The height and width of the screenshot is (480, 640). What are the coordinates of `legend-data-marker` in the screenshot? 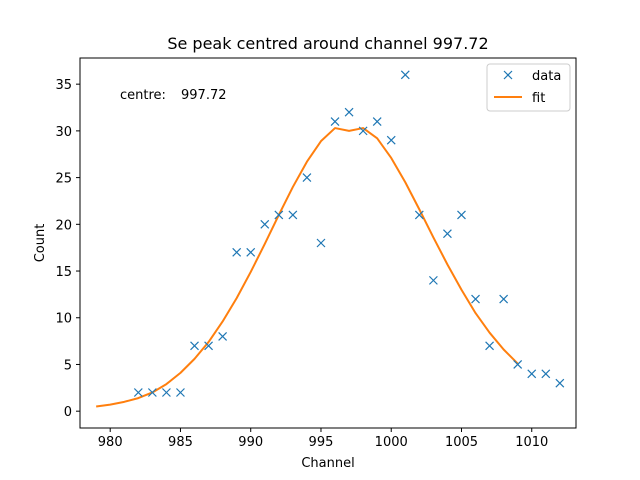 It's located at (508, 75).